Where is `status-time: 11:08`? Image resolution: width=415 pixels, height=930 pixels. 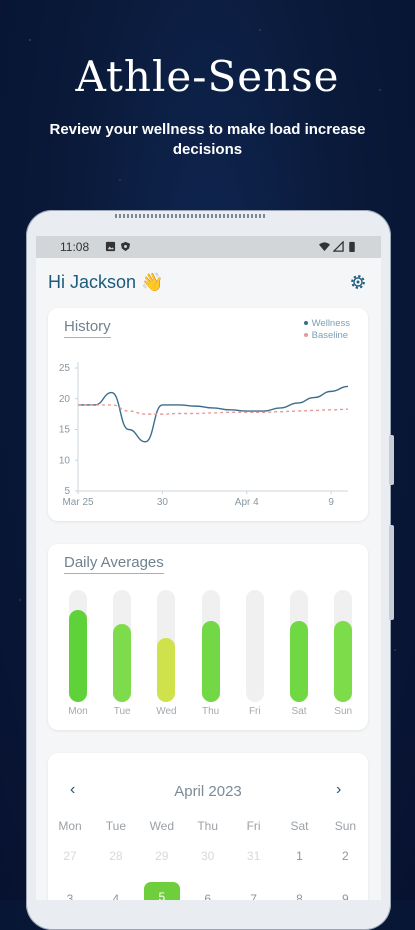
status-time: 11:08 is located at coordinates (75, 247).